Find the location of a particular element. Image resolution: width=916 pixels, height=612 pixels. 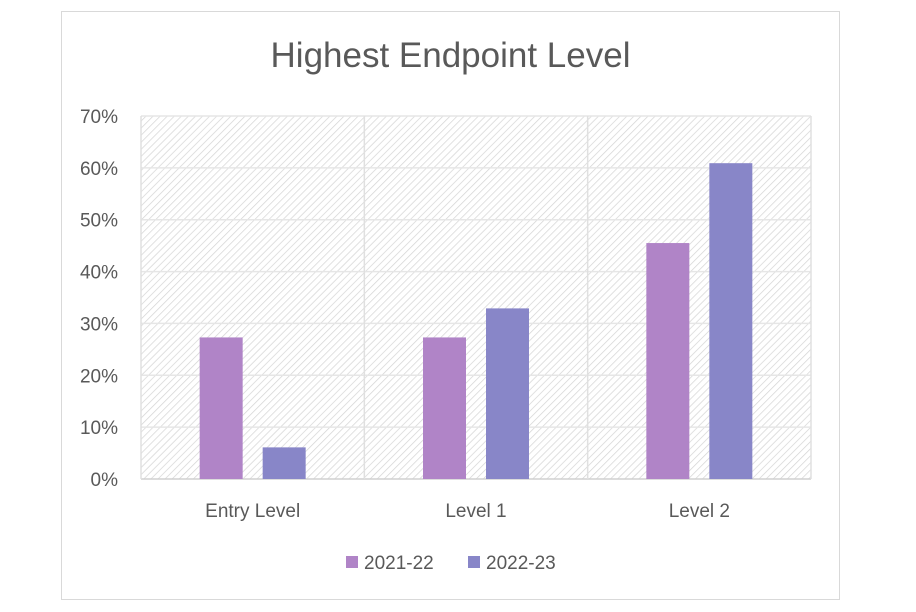

y-axis-ticks: 0% 10% 20% 30% 40% 50% 60% 70% is located at coordinates (99, 299).